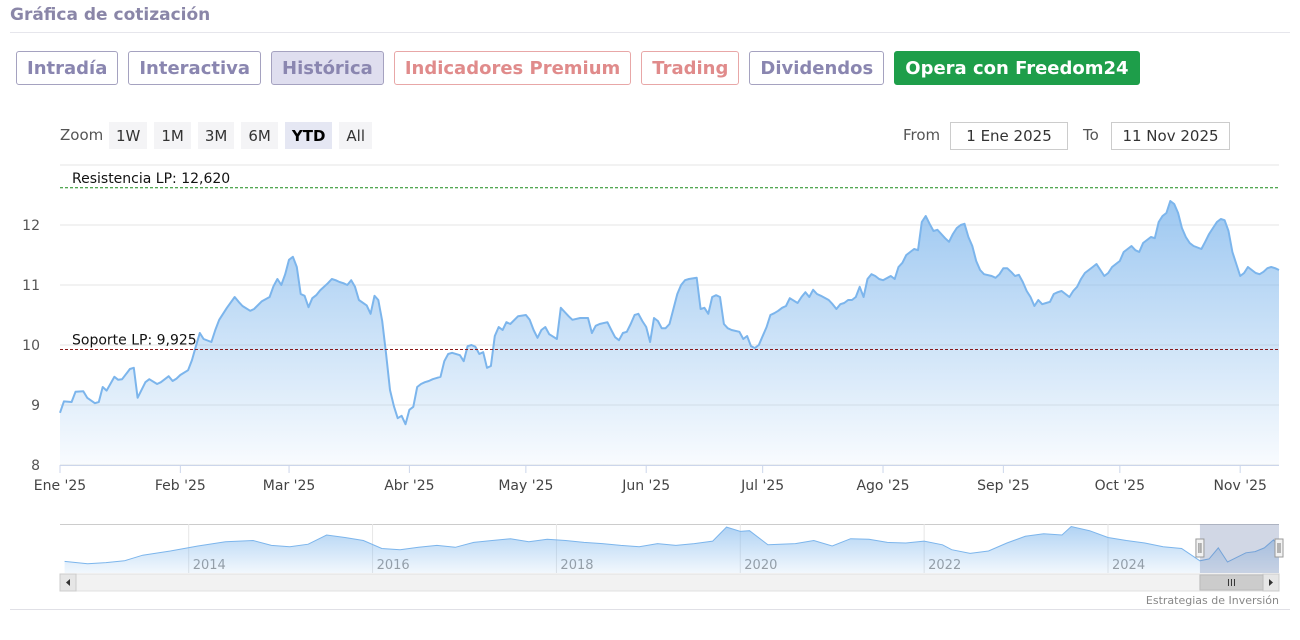 Image resolution: width=1300 pixels, height=640 pixels. I want to click on credits-link: Estrategias de Inversión, so click(1212, 600).